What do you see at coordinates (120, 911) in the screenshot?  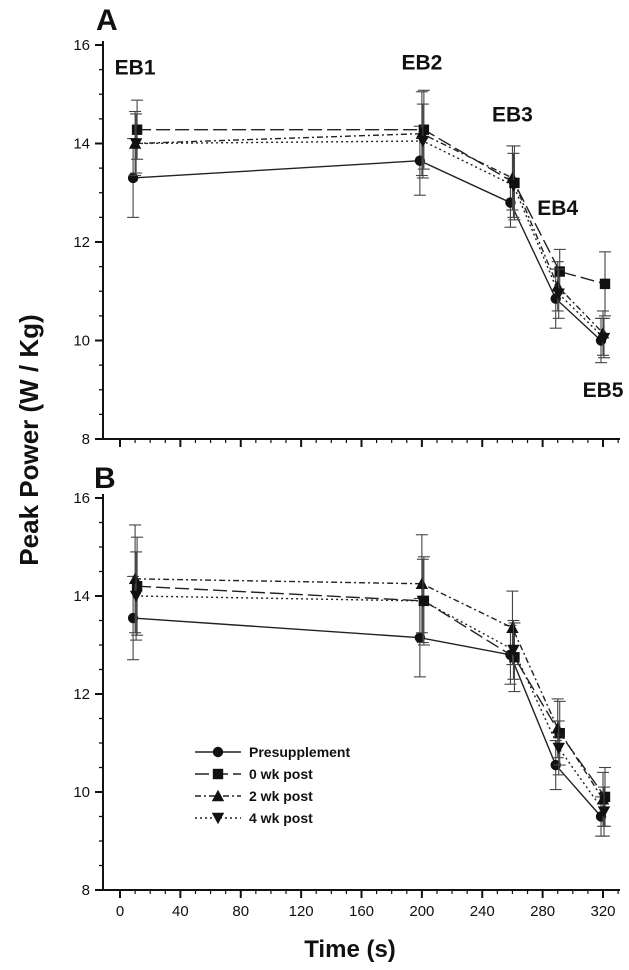 I see `x-tick-label: 0` at bounding box center [120, 911].